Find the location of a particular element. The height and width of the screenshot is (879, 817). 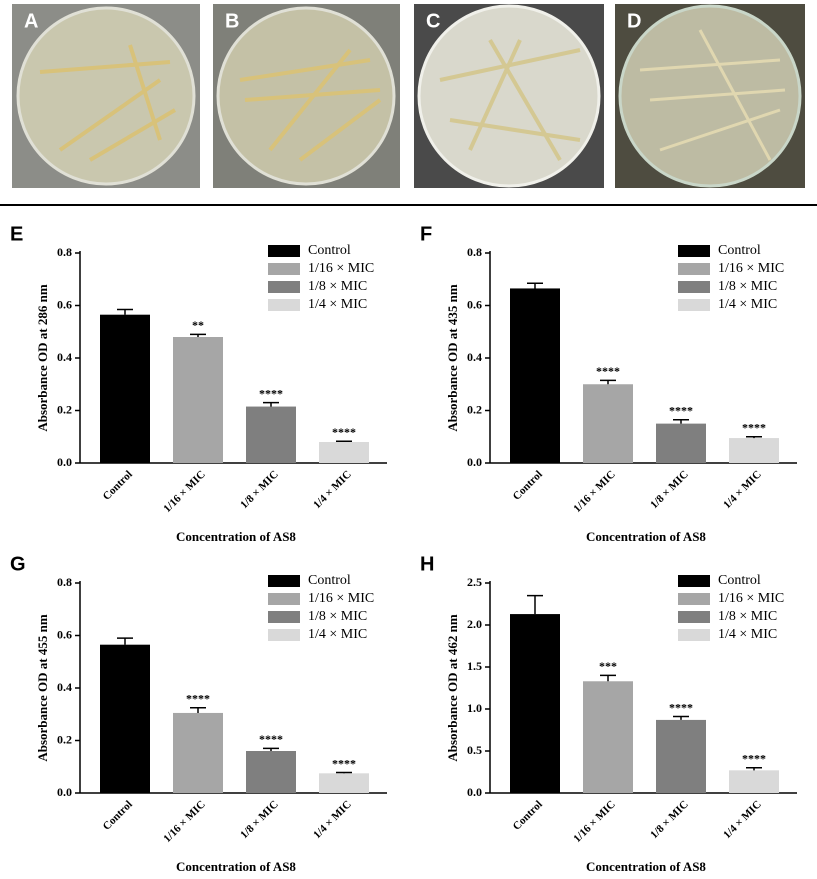

significance: *** is located at coordinates (608, 666).